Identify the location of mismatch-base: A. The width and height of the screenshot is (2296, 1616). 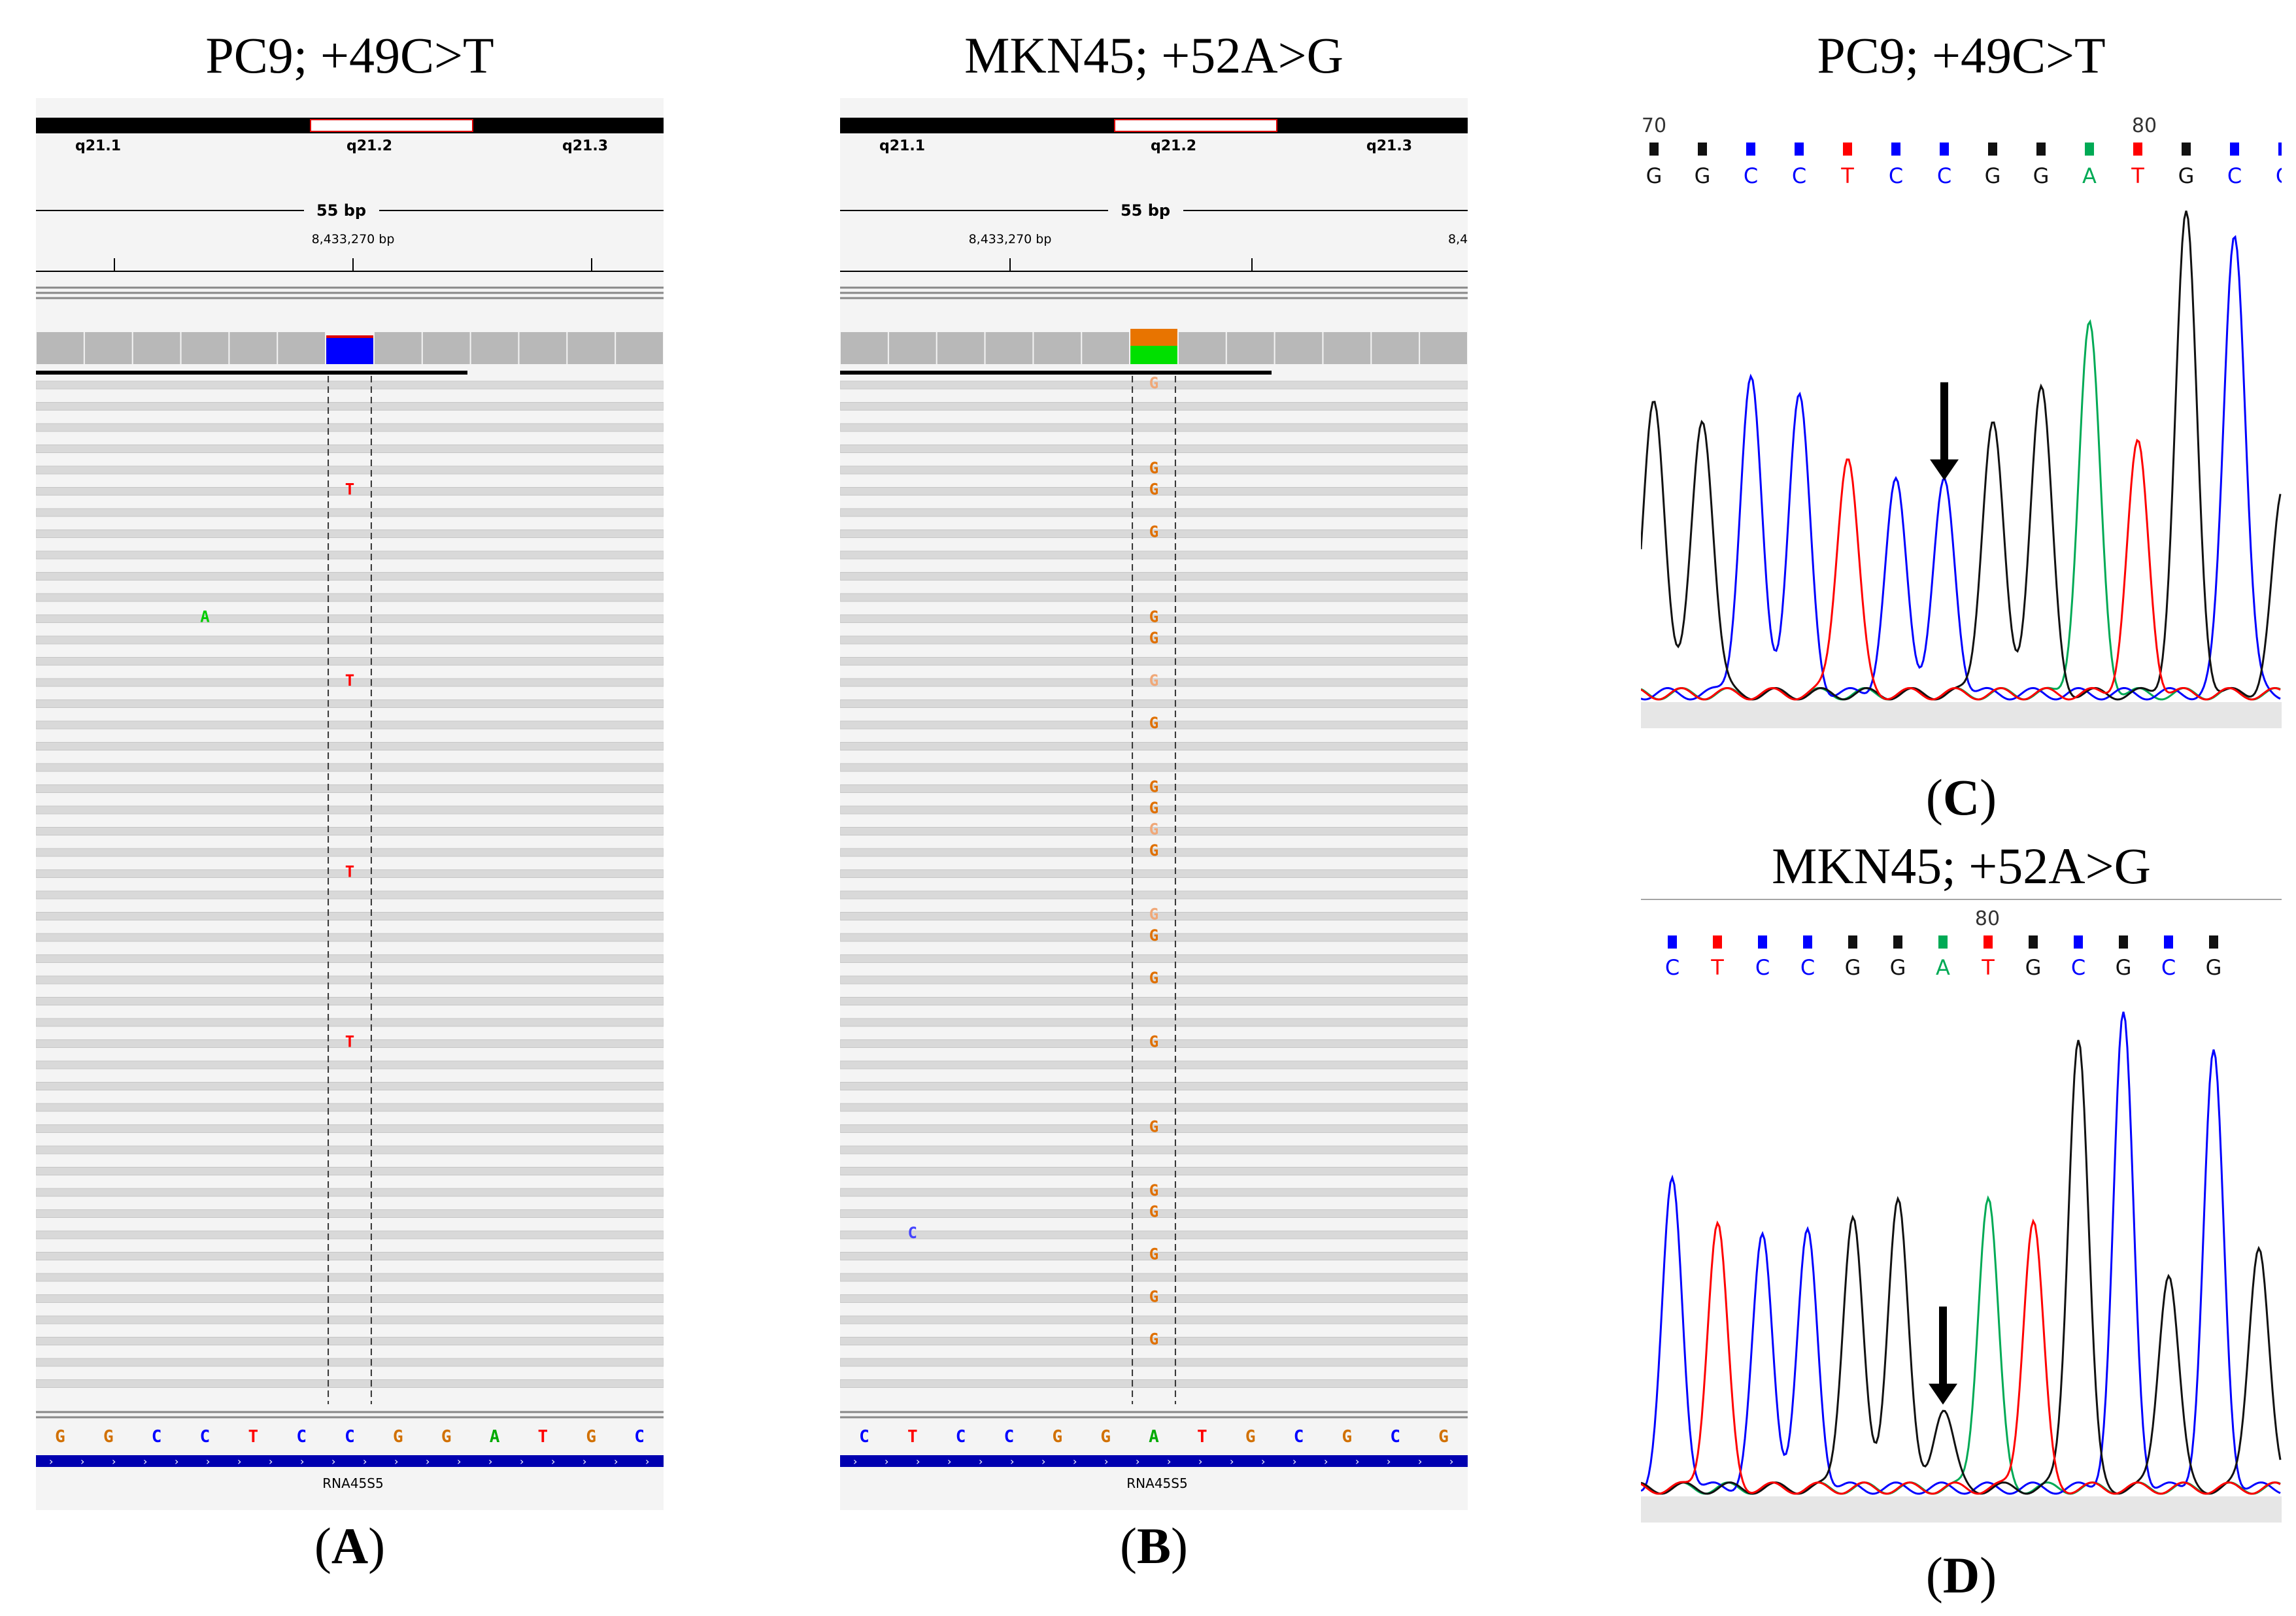
(205, 617).